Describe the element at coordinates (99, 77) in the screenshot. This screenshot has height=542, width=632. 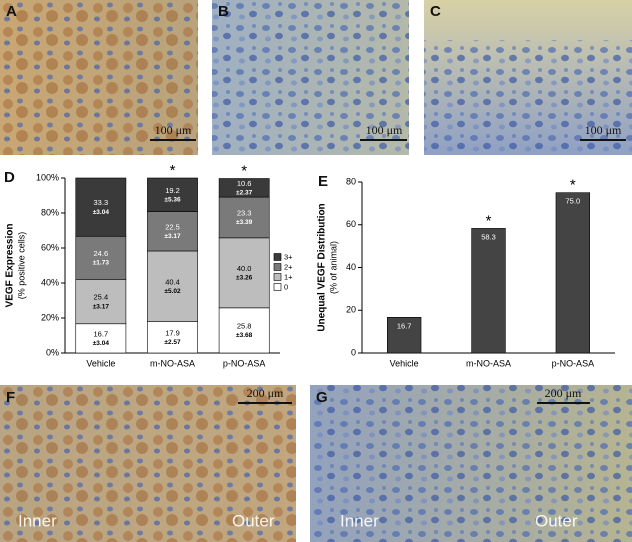
I see `micrograph-a: A 100 μm` at that location.